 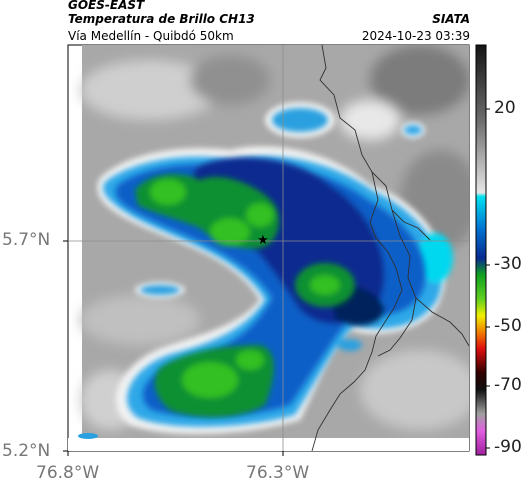 What do you see at coordinates (88, 436) in the screenshot?
I see `bottom-blue-speck` at bounding box center [88, 436].